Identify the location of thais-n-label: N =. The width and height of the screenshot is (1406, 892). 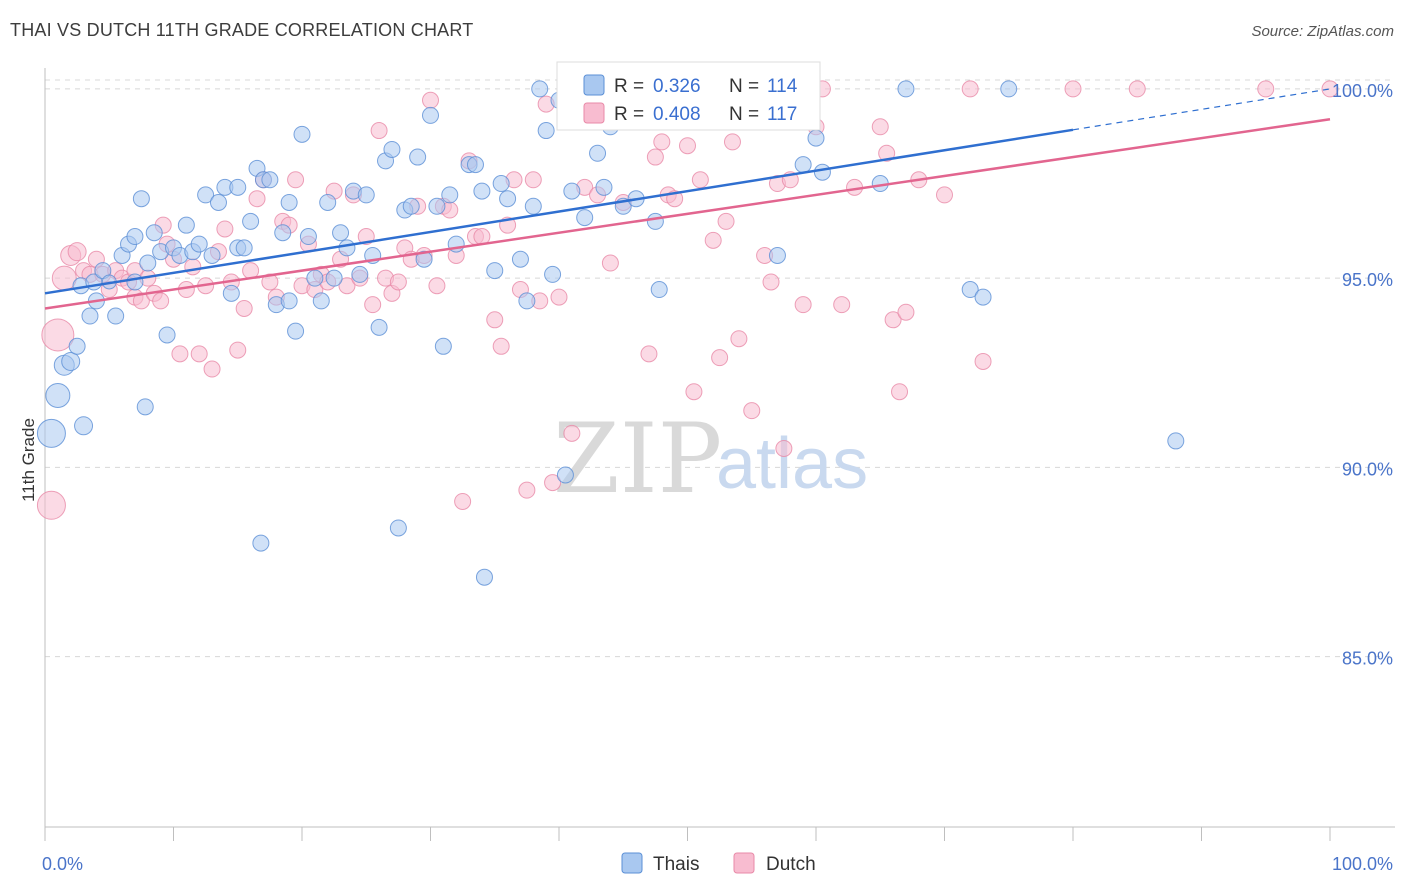
(744, 86).